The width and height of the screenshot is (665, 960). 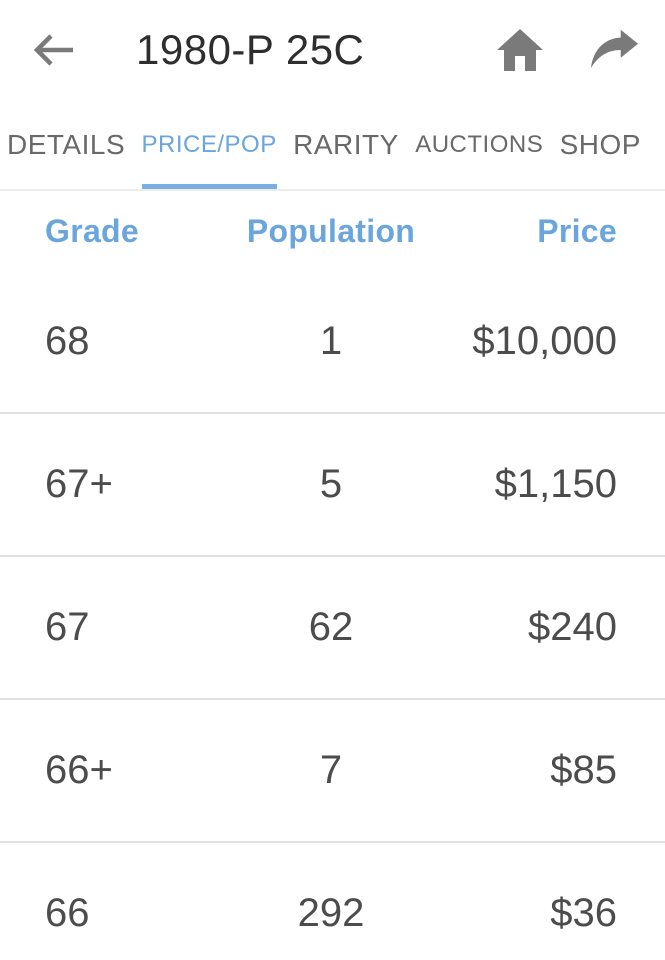 What do you see at coordinates (544, 341) in the screenshot?
I see `price-cell: $10,000` at bounding box center [544, 341].